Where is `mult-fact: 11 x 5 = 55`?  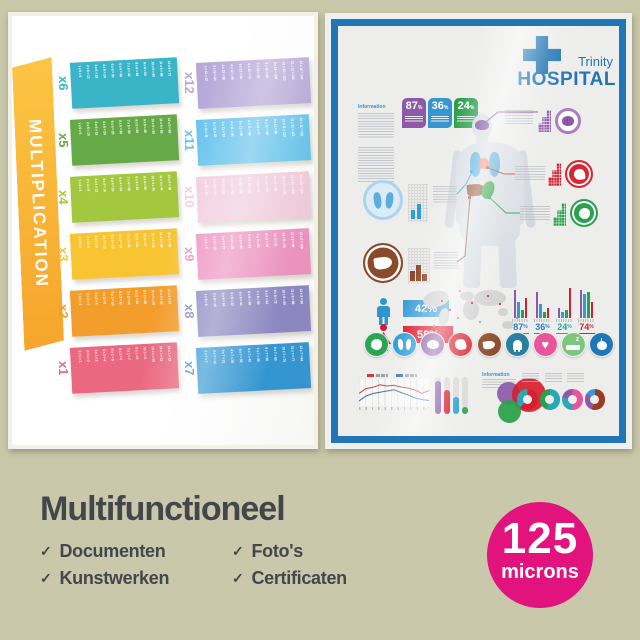
mult-fact: 11 x 5 = 55 is located at coordinates (161, 125).